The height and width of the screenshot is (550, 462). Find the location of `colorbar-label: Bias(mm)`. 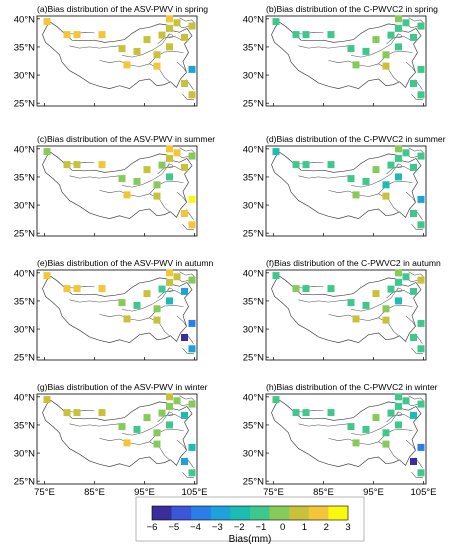

colorbar-label: Bias(mm) is located at coordinates (250, 539).